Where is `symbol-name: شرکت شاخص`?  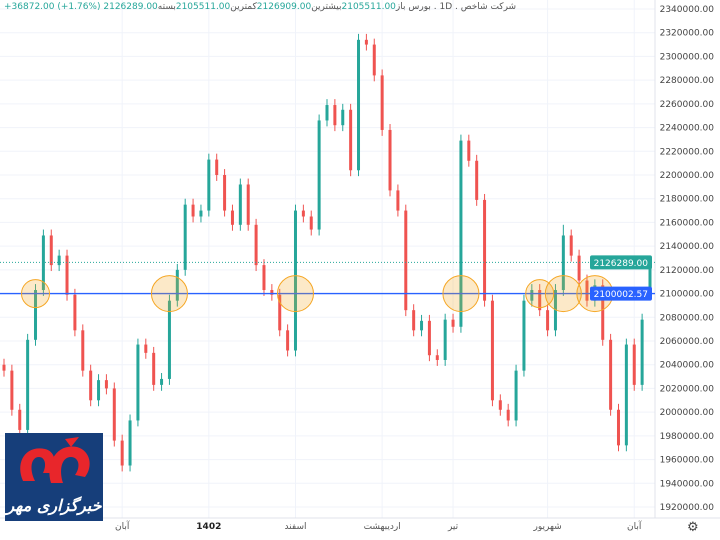 symbol-name: شرکت شاخص is located at coordinates (488, 7).